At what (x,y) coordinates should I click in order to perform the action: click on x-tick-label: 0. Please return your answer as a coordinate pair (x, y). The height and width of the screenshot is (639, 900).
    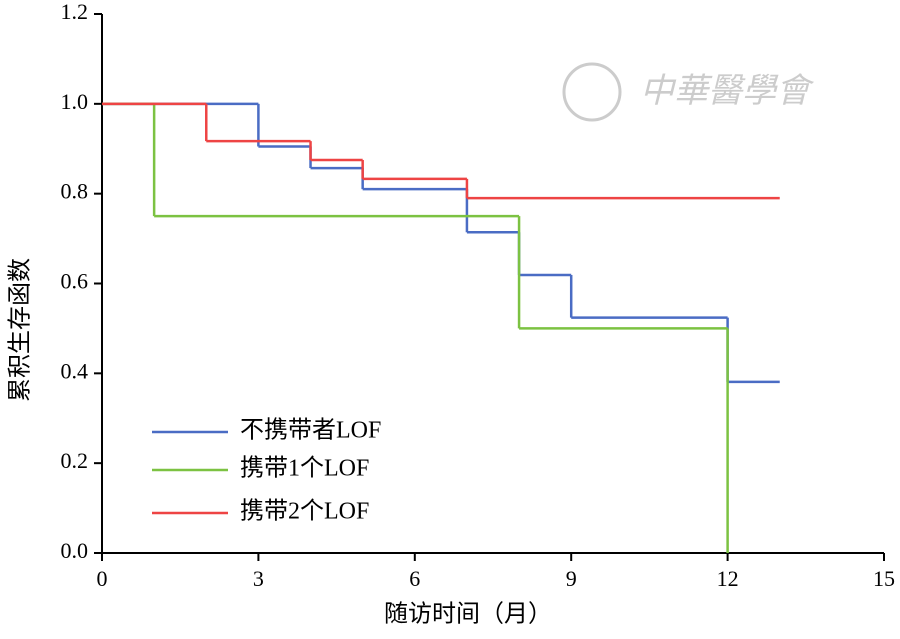
    Looking at the image, I should click on (102, 578).